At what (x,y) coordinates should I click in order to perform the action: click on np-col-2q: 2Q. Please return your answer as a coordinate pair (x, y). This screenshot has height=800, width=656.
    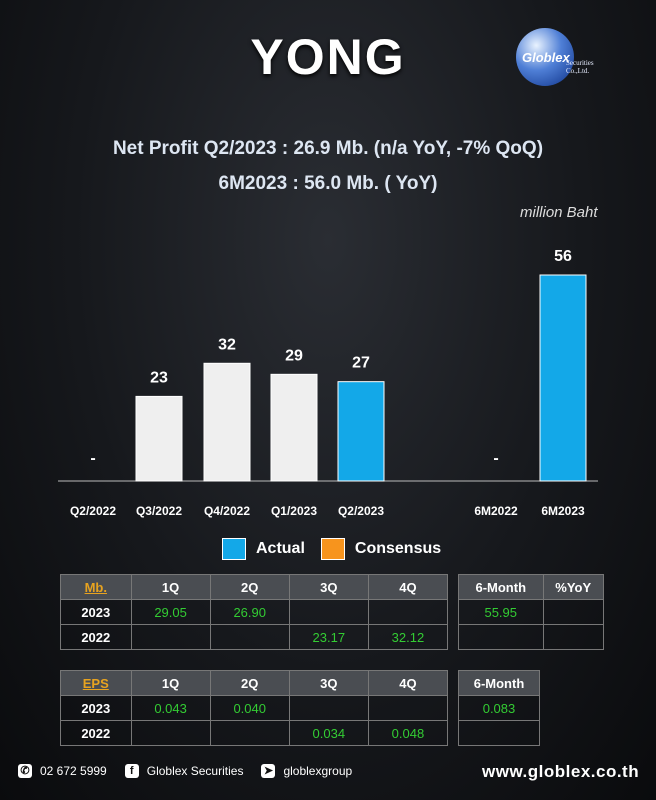
    Looking at the image, I should click on (249, 587).